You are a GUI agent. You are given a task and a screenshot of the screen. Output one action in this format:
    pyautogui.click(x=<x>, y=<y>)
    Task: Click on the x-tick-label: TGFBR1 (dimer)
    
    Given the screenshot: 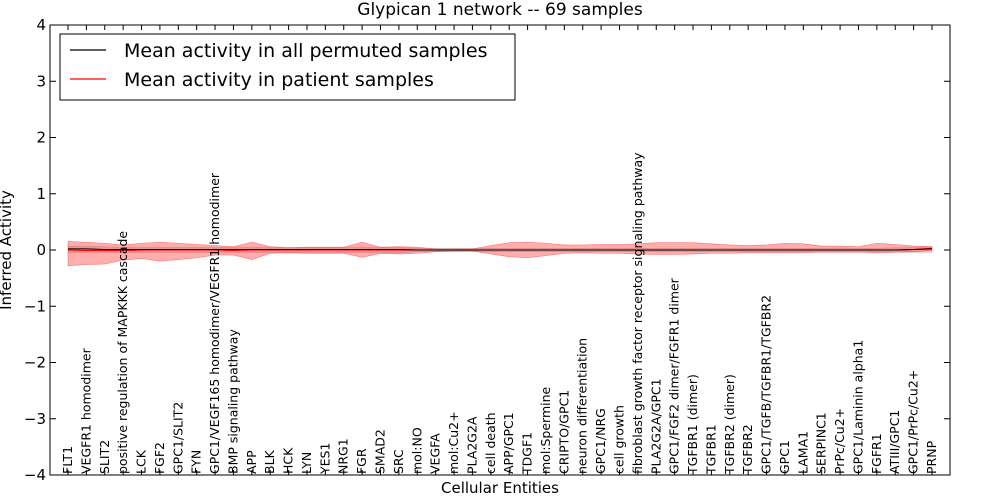 What is the action you would take?
    pyautogui.click(x=692, y=424)
    